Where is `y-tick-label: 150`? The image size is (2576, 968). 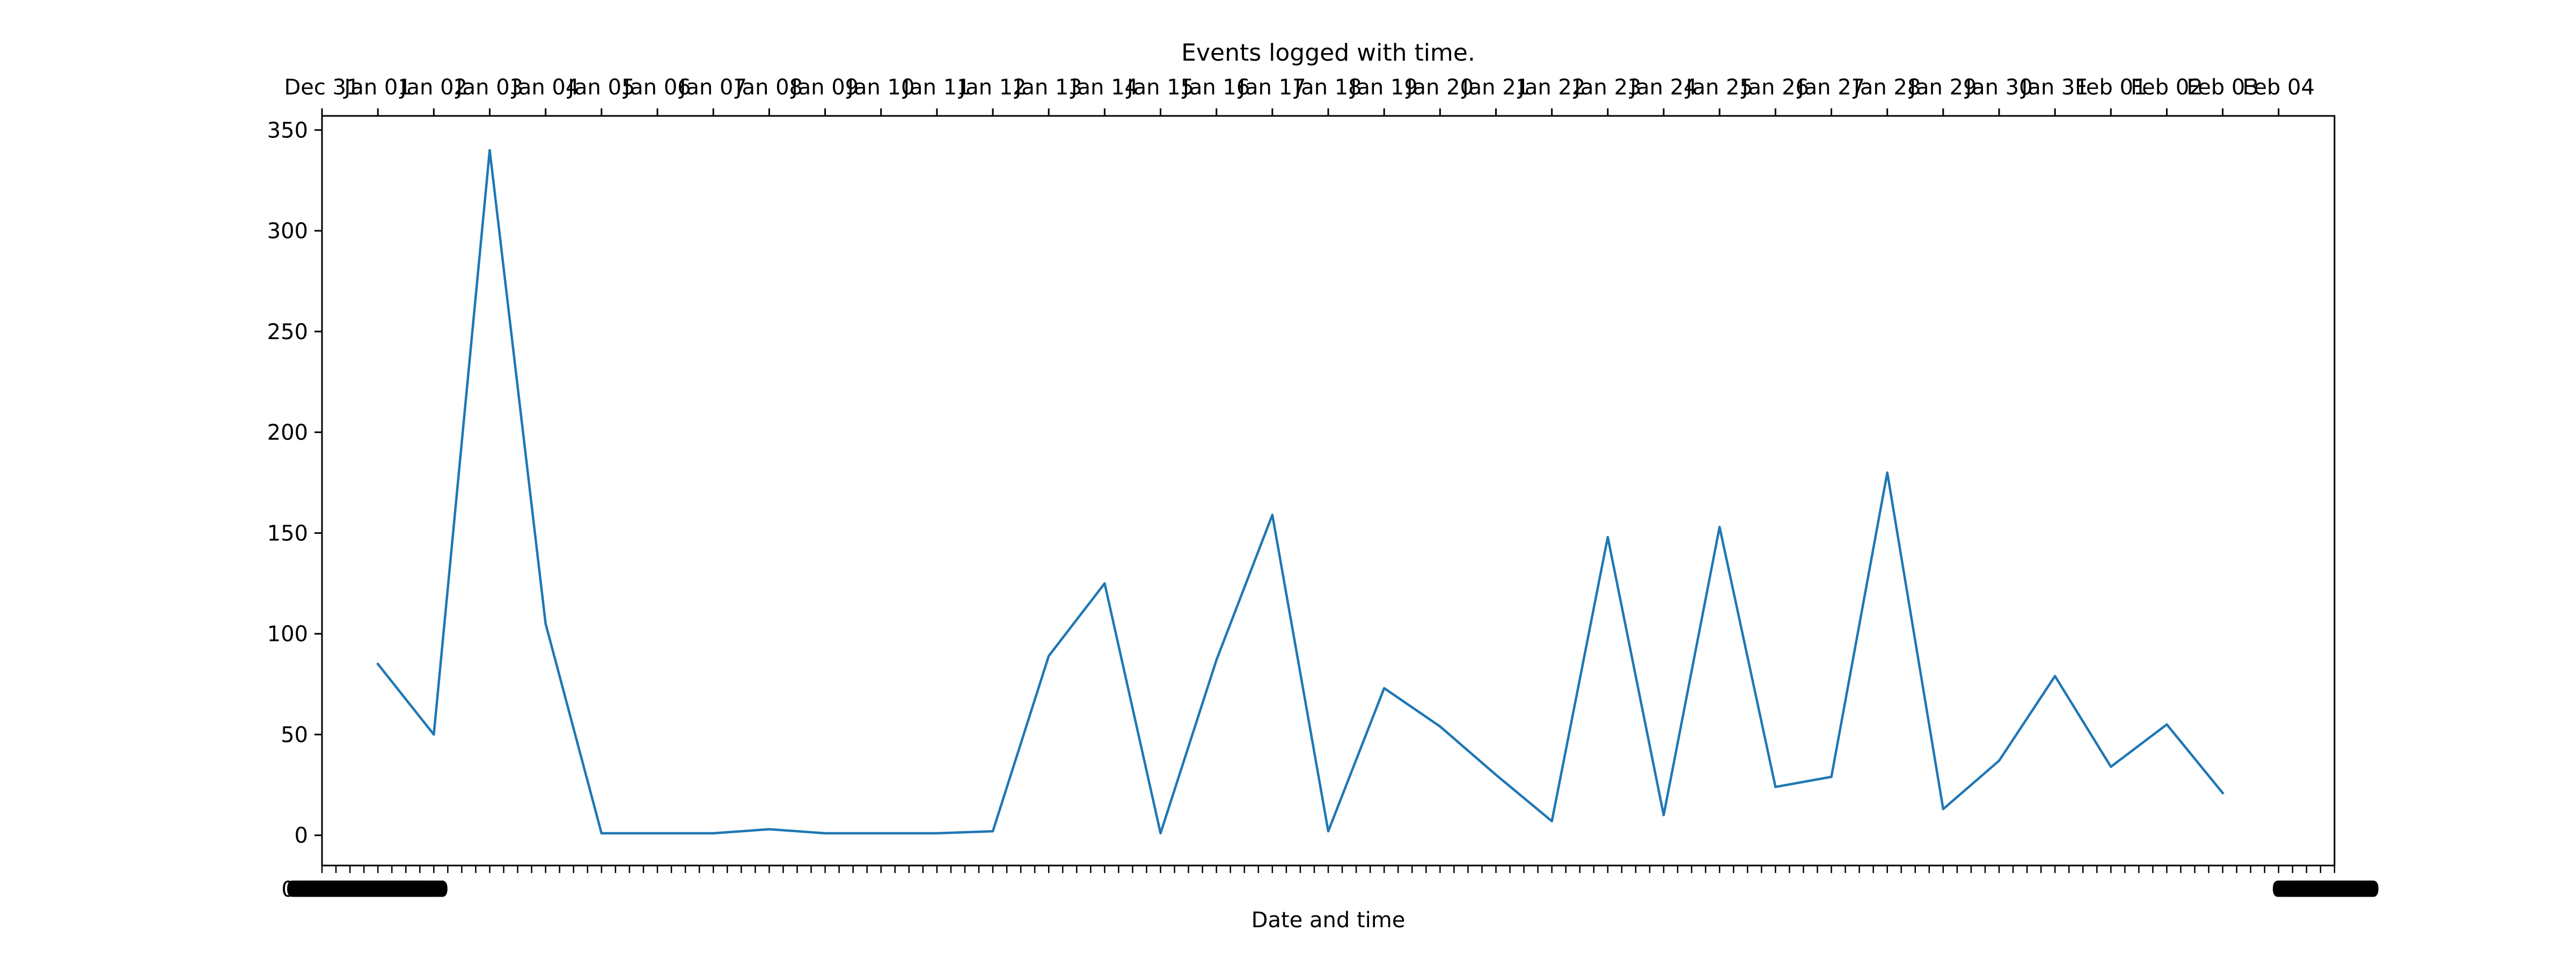 y-tick-label: 150 is located at coordinates (287, 533).